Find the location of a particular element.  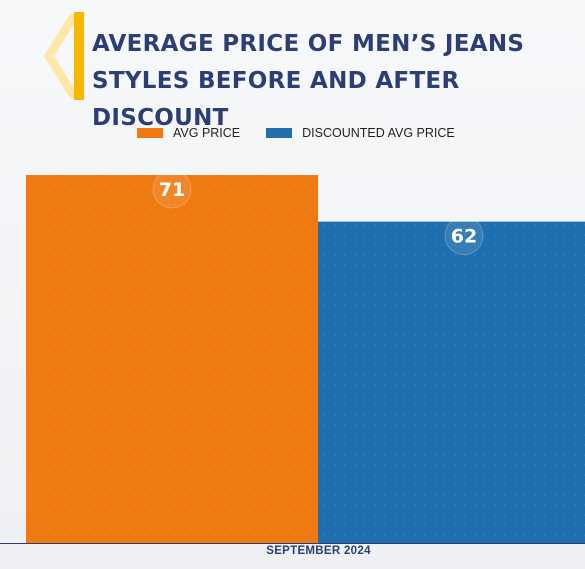

data-label-badge-avg-price is located at coordinates (172, 189).